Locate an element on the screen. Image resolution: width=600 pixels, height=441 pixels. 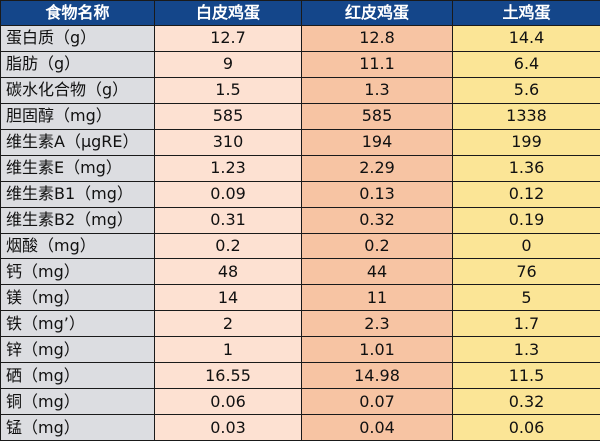
table-row: 维生素E（mg） 1.23 2.29 1.36 is located at coordinates (300, 168).